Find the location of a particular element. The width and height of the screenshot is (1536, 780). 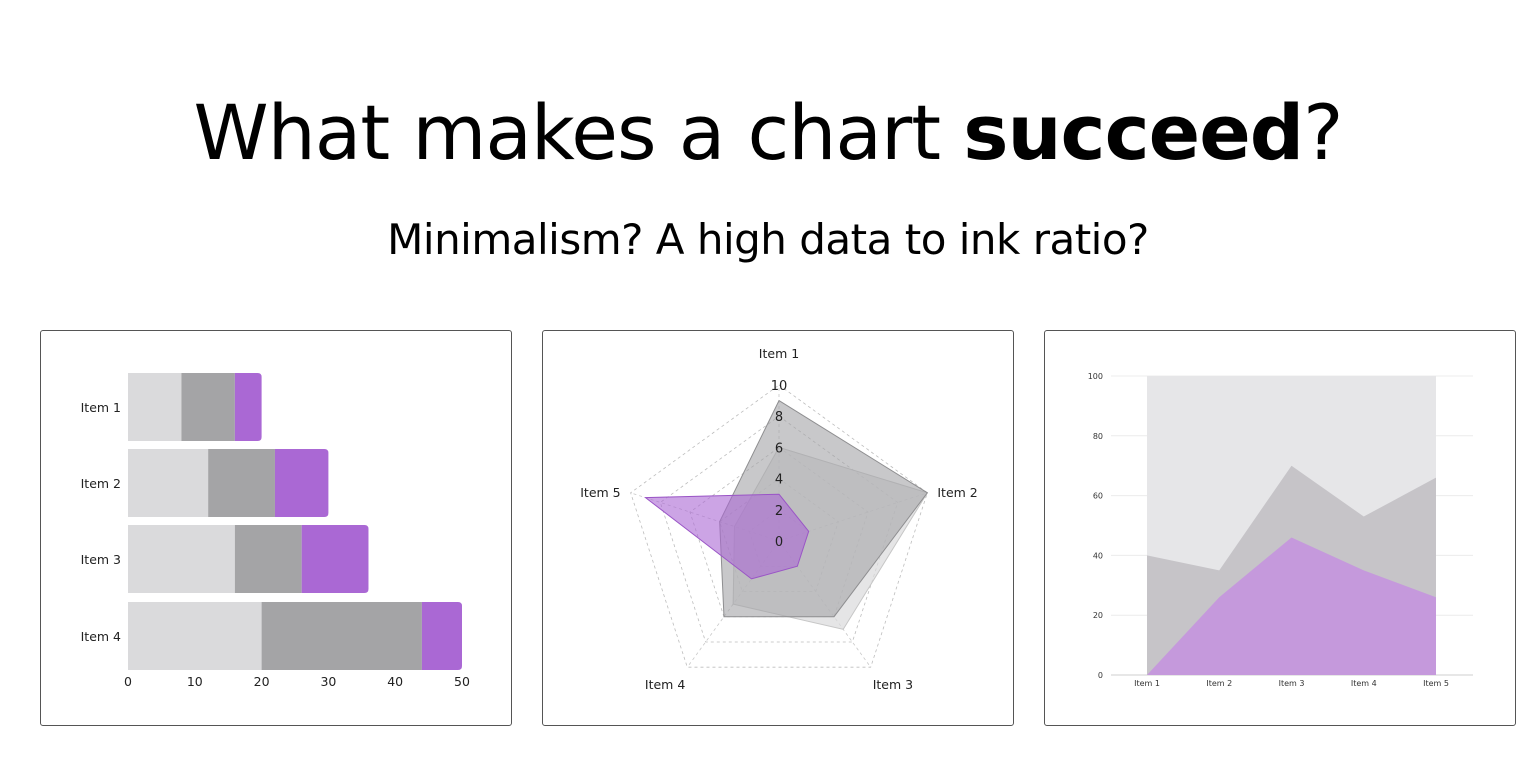

area-series is located at coordinates (1291, 606).